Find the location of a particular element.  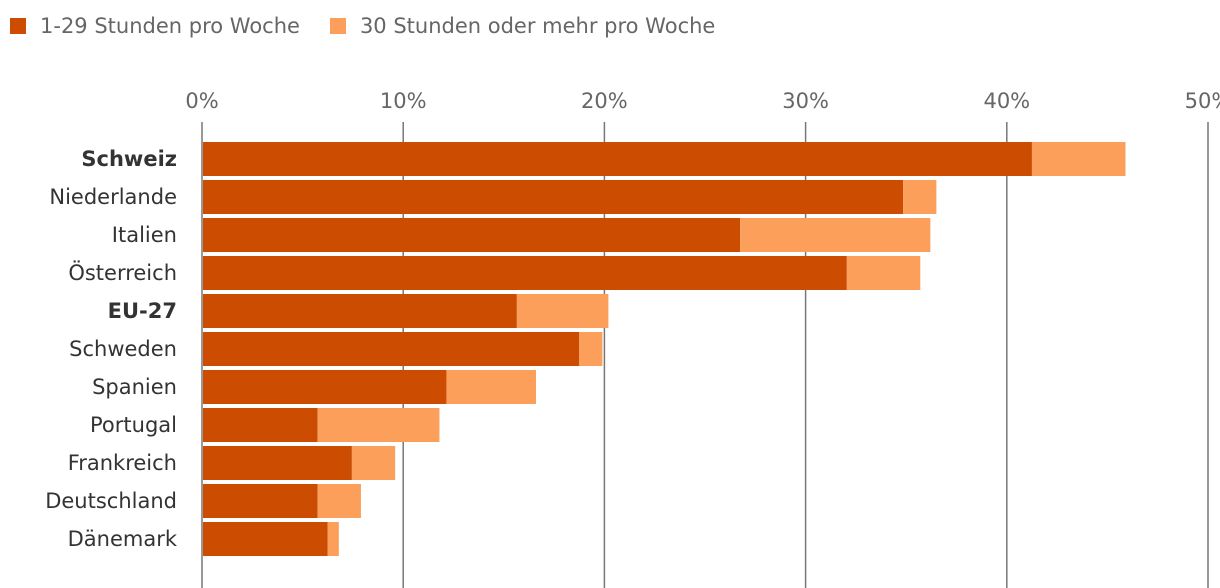

category-label: Niederlande is located at coordinates (113, 197).